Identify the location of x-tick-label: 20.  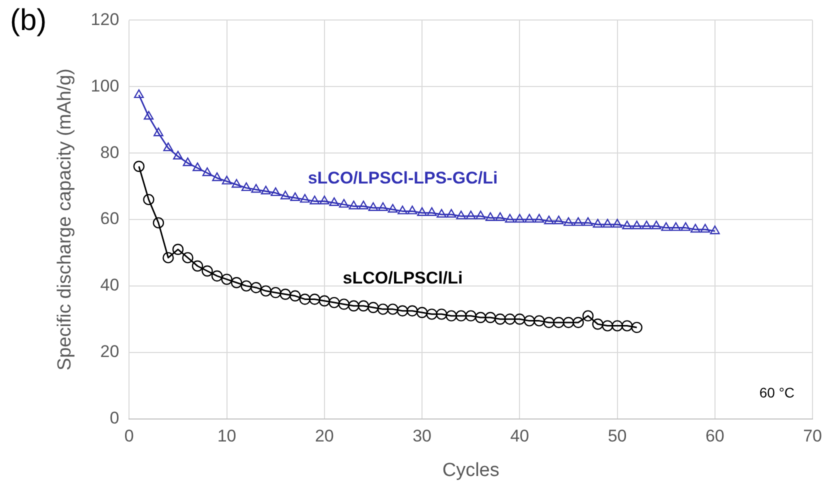
(324, 436).